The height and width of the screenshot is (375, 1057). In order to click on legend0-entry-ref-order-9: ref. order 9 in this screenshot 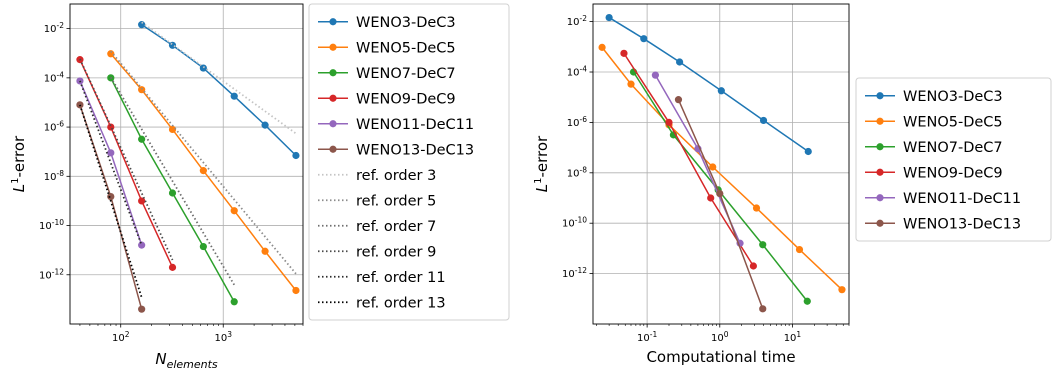, I will do `click(377, 252)`.